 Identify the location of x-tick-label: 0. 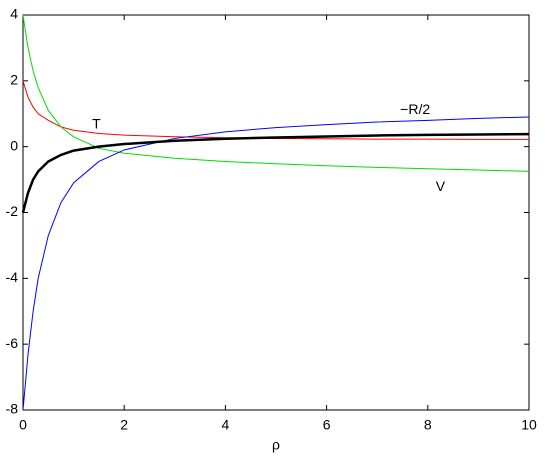
(23, 425).